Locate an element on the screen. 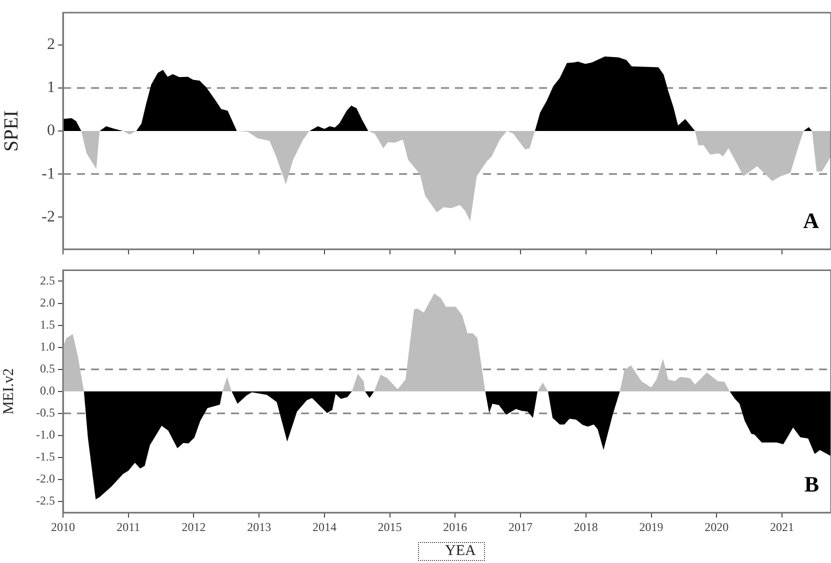 Image resolution: width=831 pixels, height=563 pixels. y-tick-label: -1.0 is located at coordinates (45, 435).